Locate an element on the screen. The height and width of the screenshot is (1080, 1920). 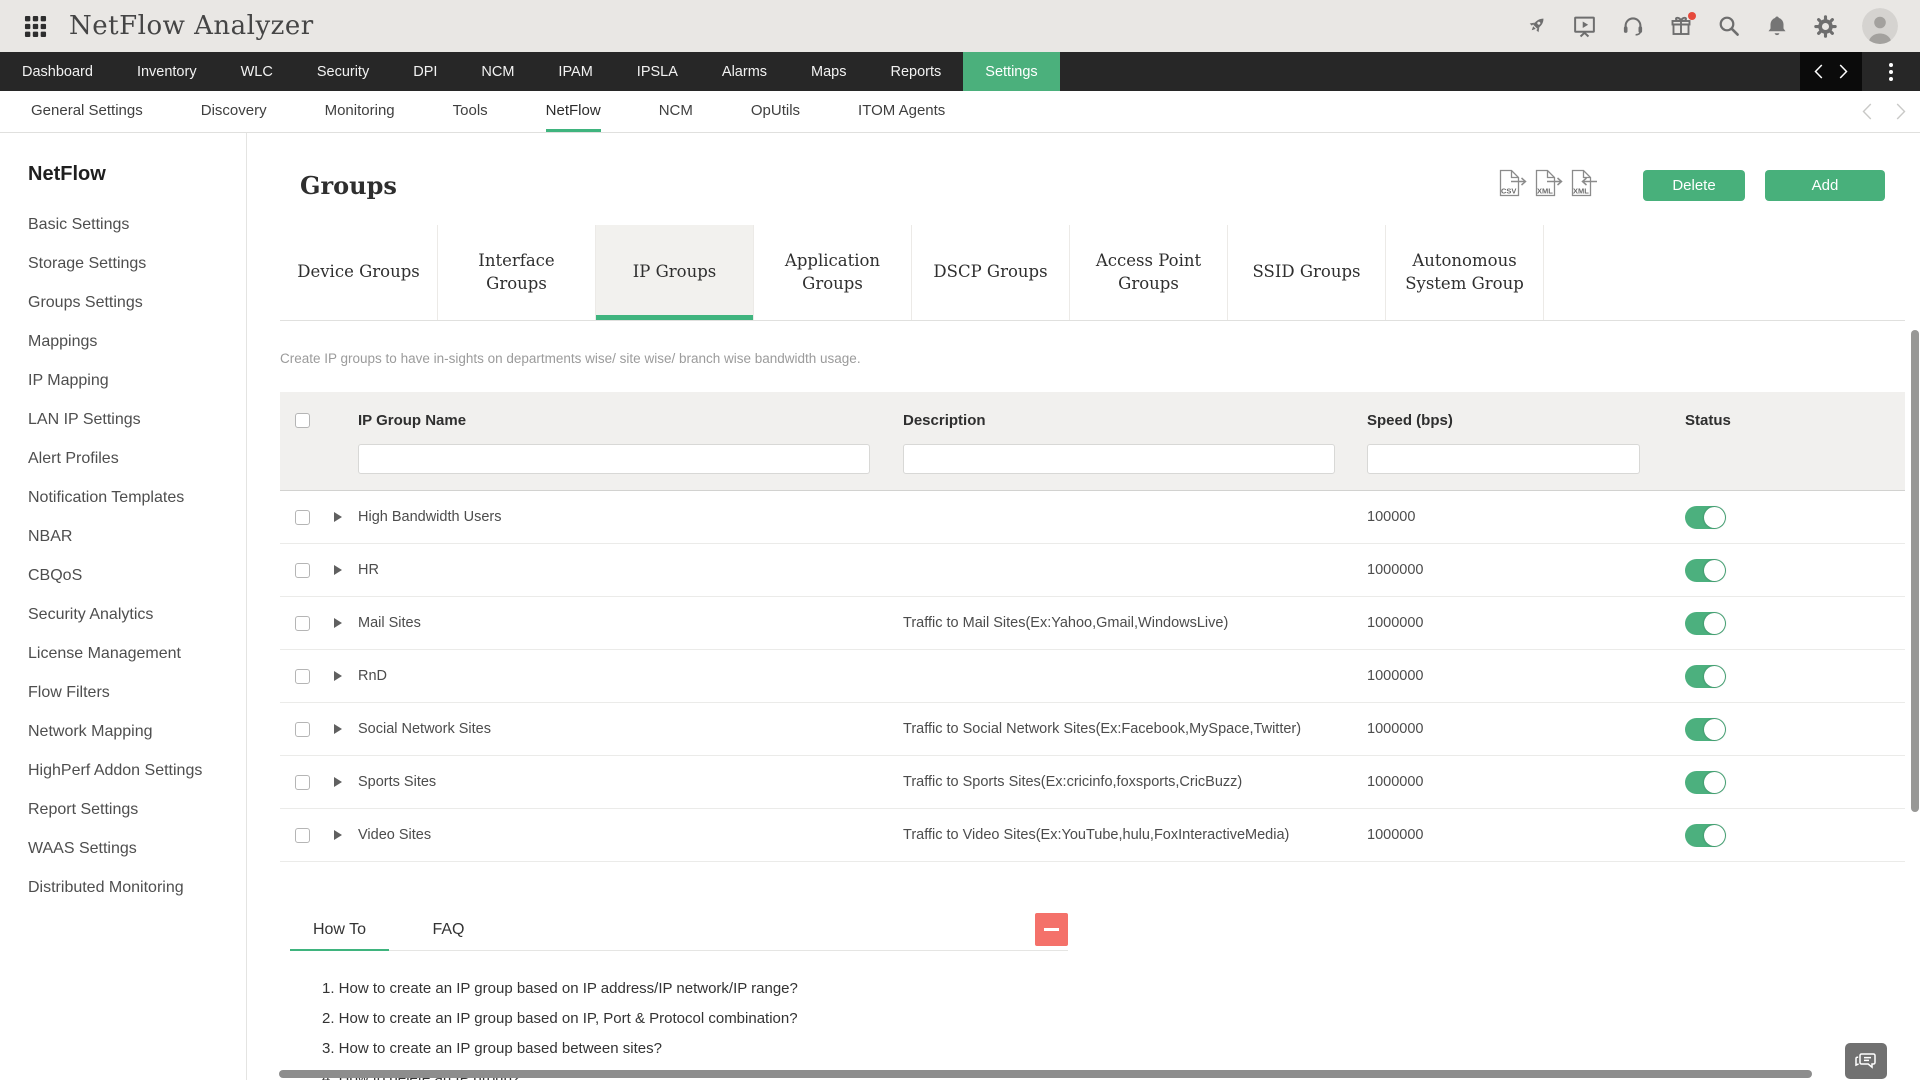
sidebar-item: CBQoS is located at coordinates (137, 576).